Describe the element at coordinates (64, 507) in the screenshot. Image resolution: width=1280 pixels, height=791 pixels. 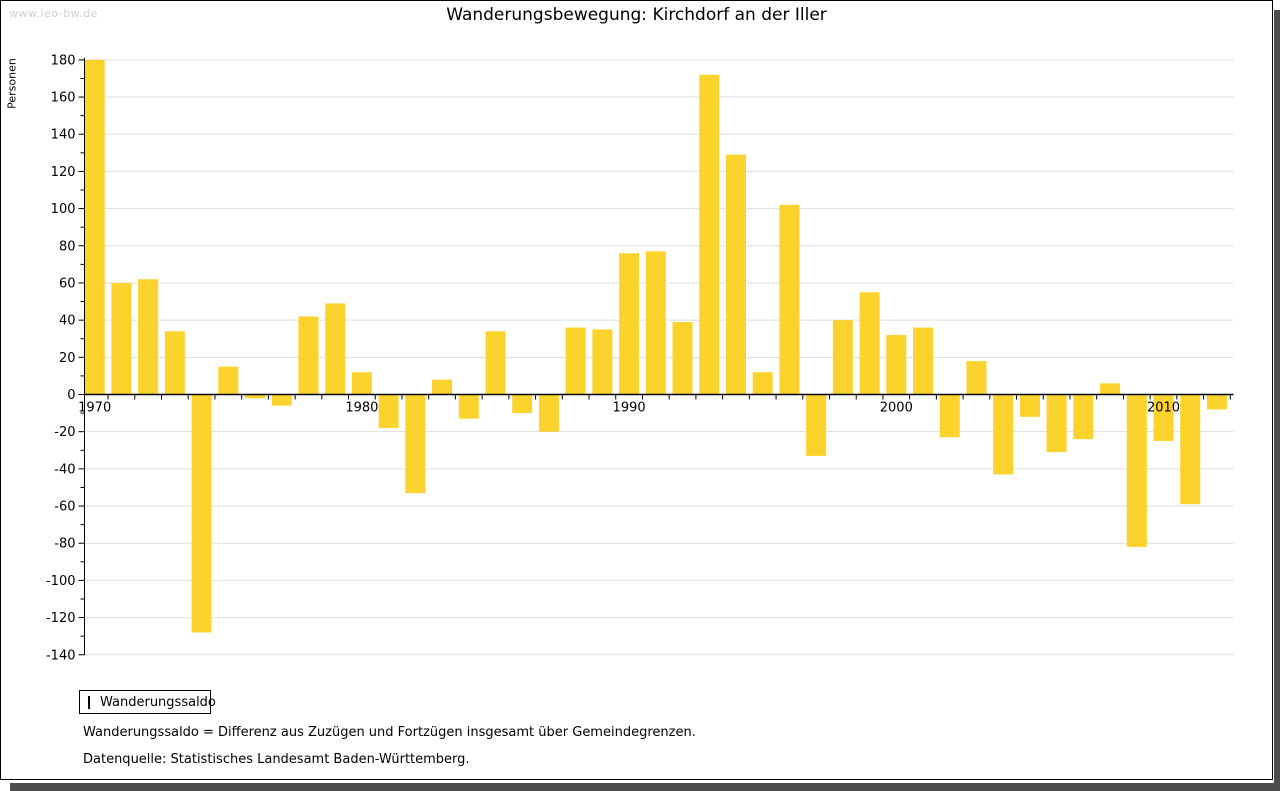
I see `y-tick-label: -60` at that location.